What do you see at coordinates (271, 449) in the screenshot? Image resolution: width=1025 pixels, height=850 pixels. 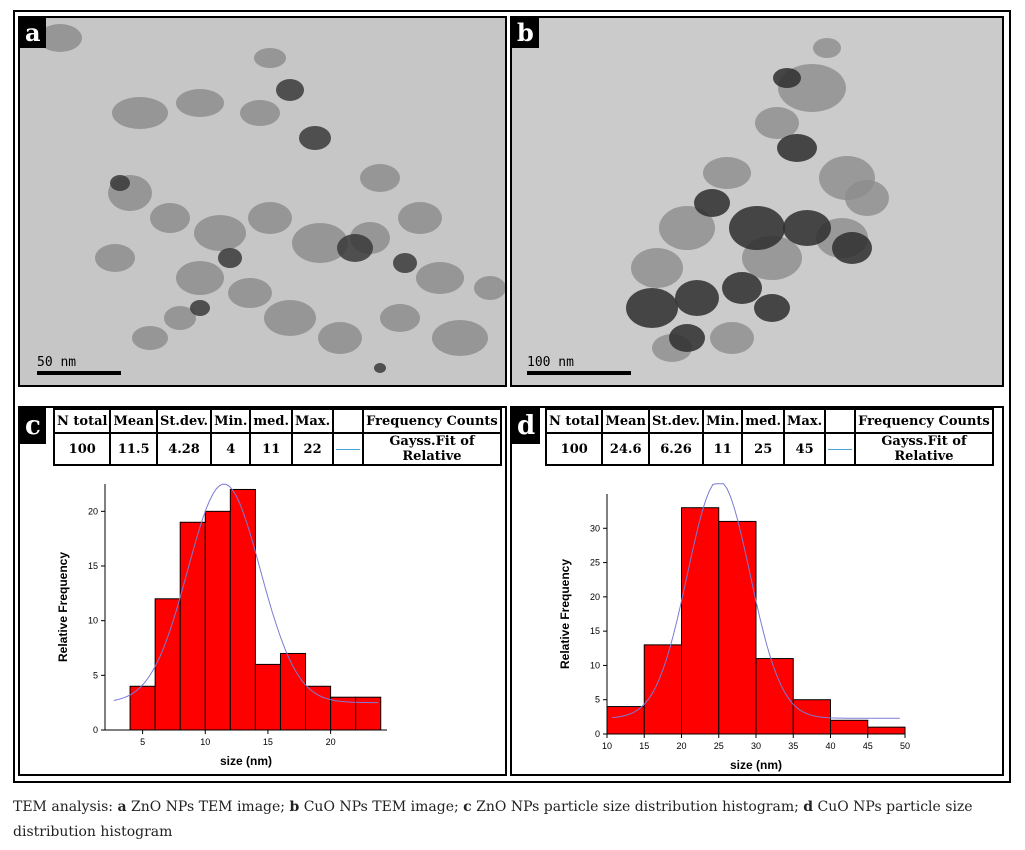 I see `stats-med: 11` at bounding box center [271, 449].